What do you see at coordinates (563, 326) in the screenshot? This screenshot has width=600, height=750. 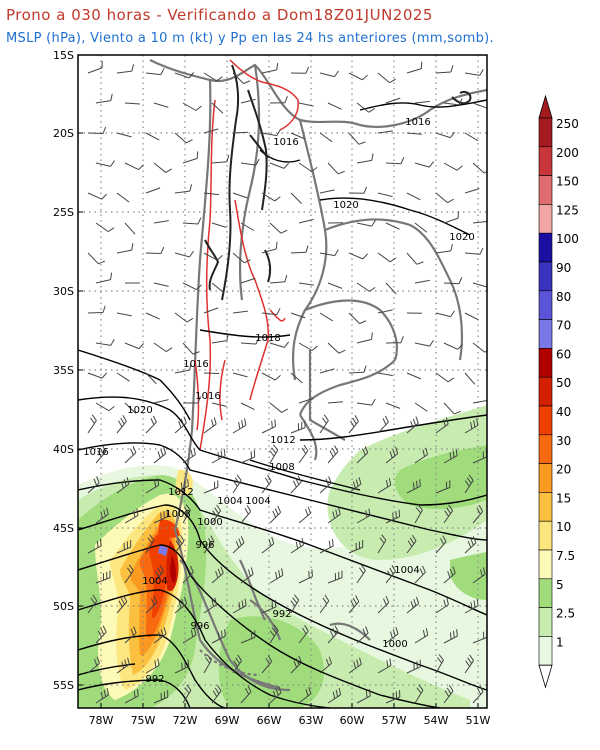 I see `colorbar-label: 70` at bounding box center [563, 326].